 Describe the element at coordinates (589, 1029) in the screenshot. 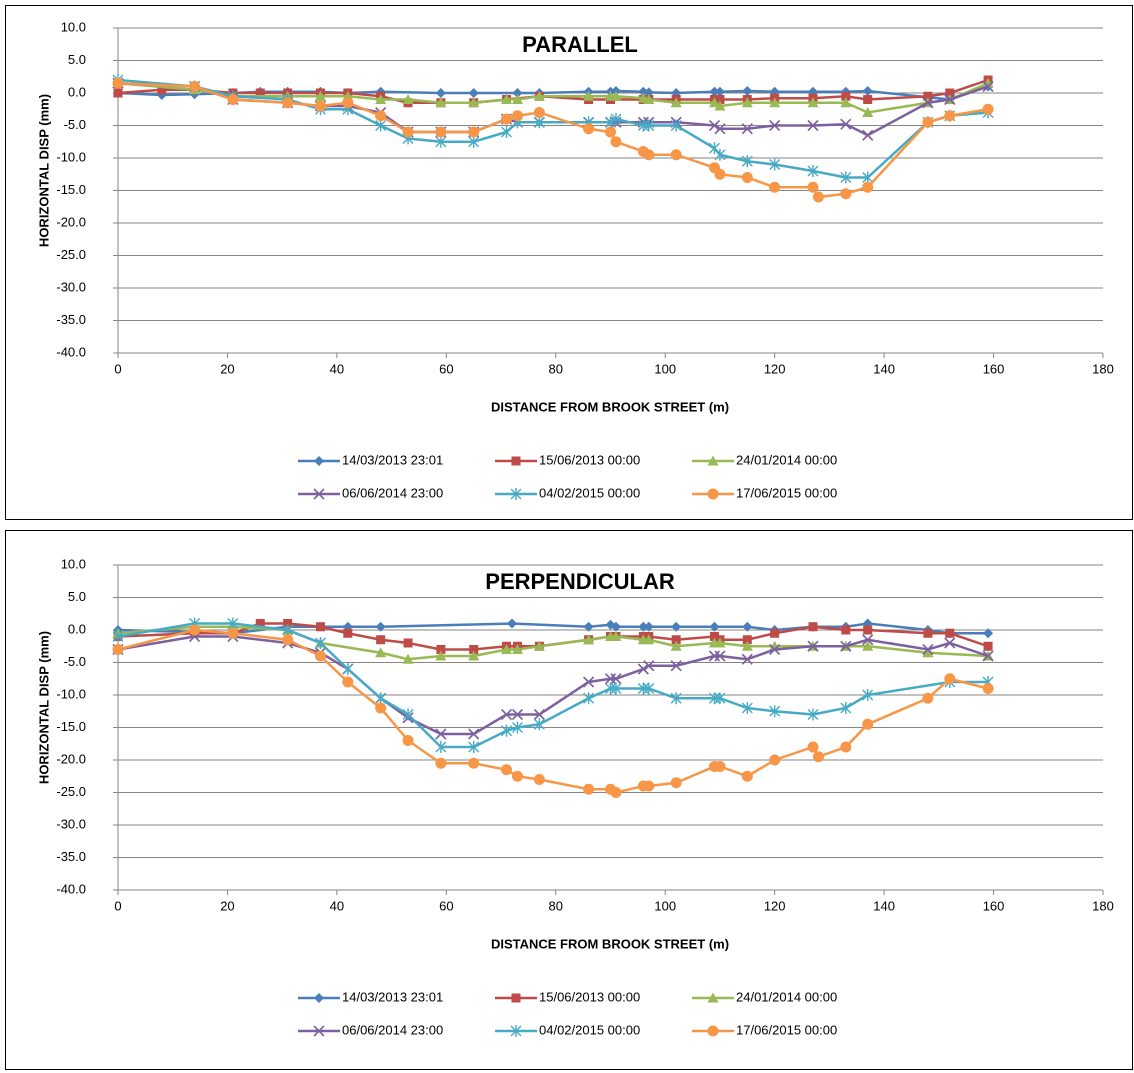

I see `legend-label: 04/02/2015 00:00` at that location.